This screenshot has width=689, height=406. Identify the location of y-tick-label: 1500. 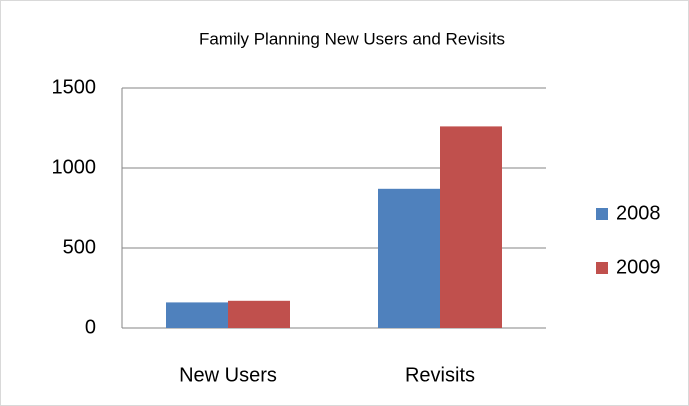
(74, 87).